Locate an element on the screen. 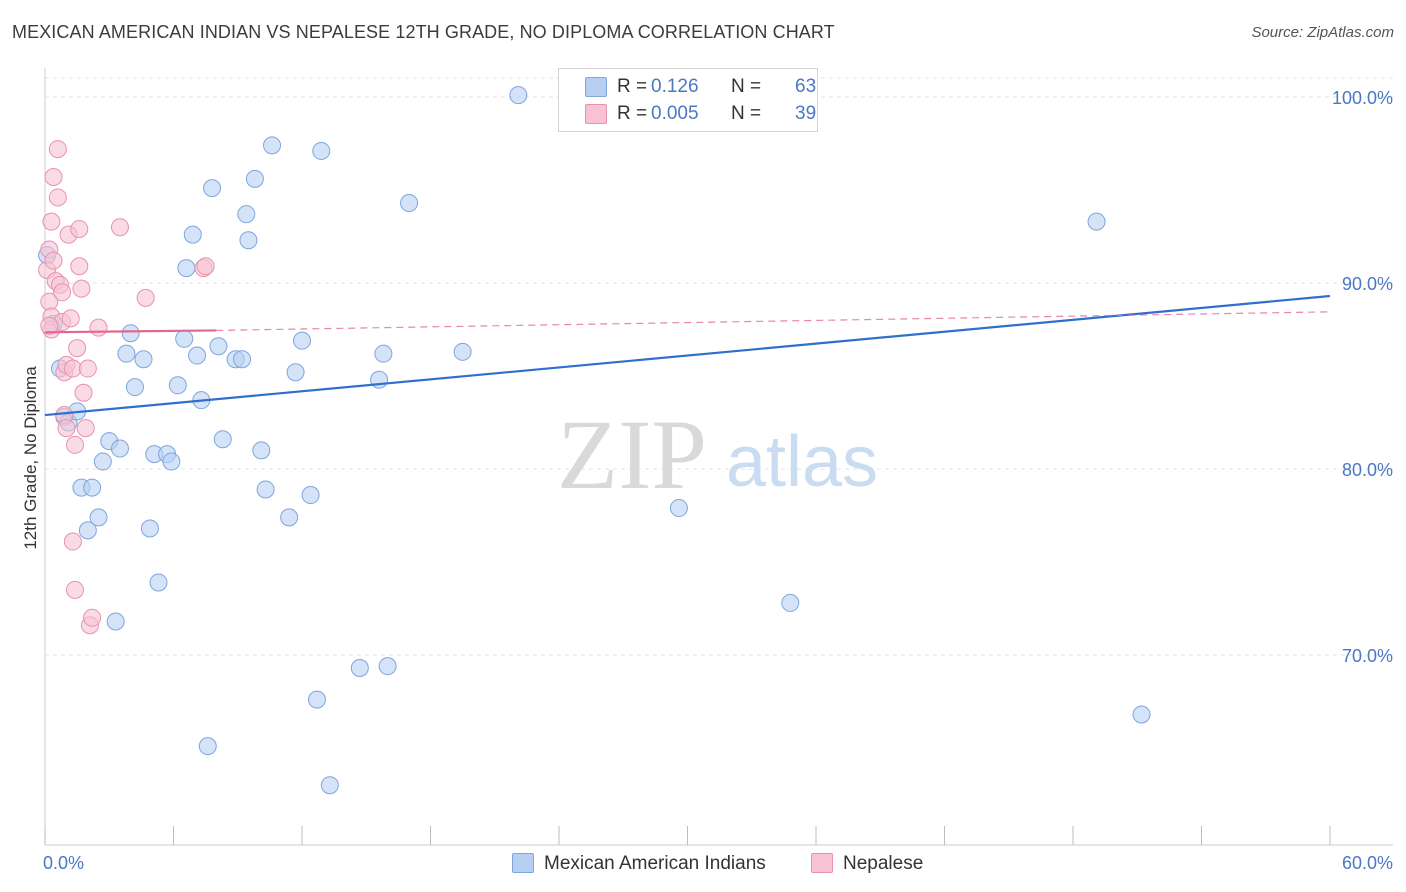  correlation-legend: R = 0.126 N = 63 R = 0.005 N = 39 is located at coordinates (688, 100).